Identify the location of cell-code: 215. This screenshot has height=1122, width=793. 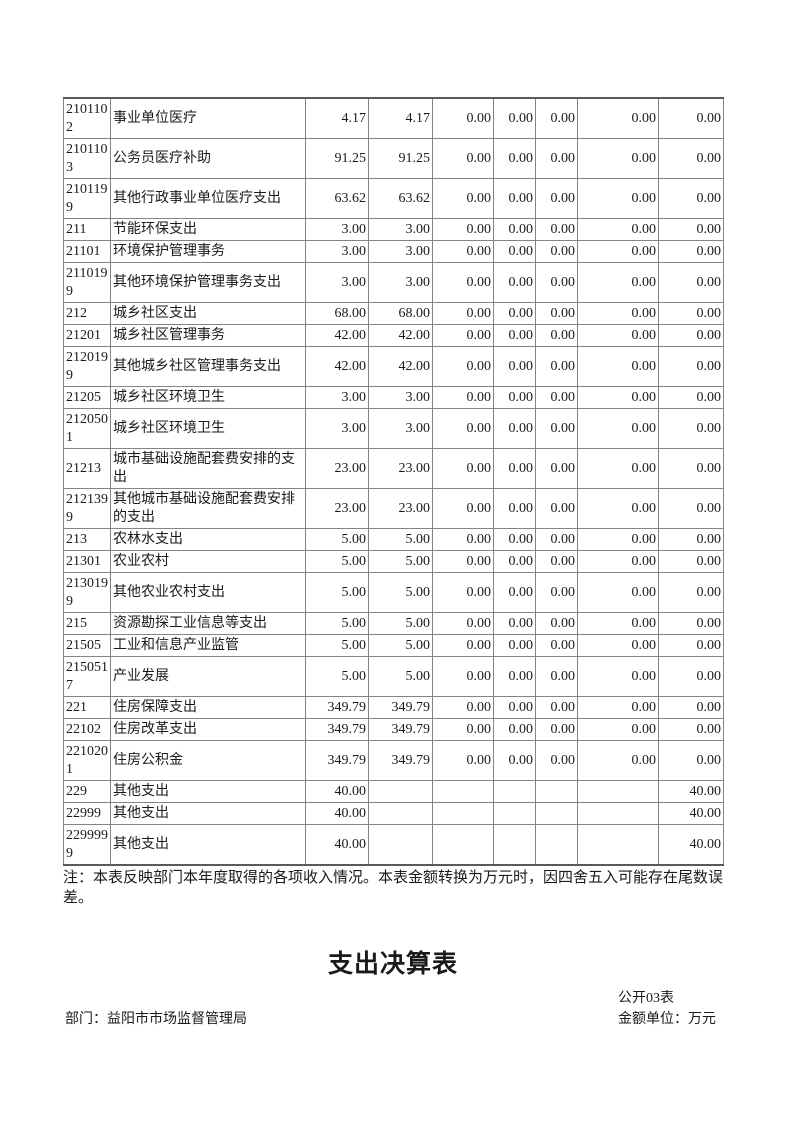
(87, 623).